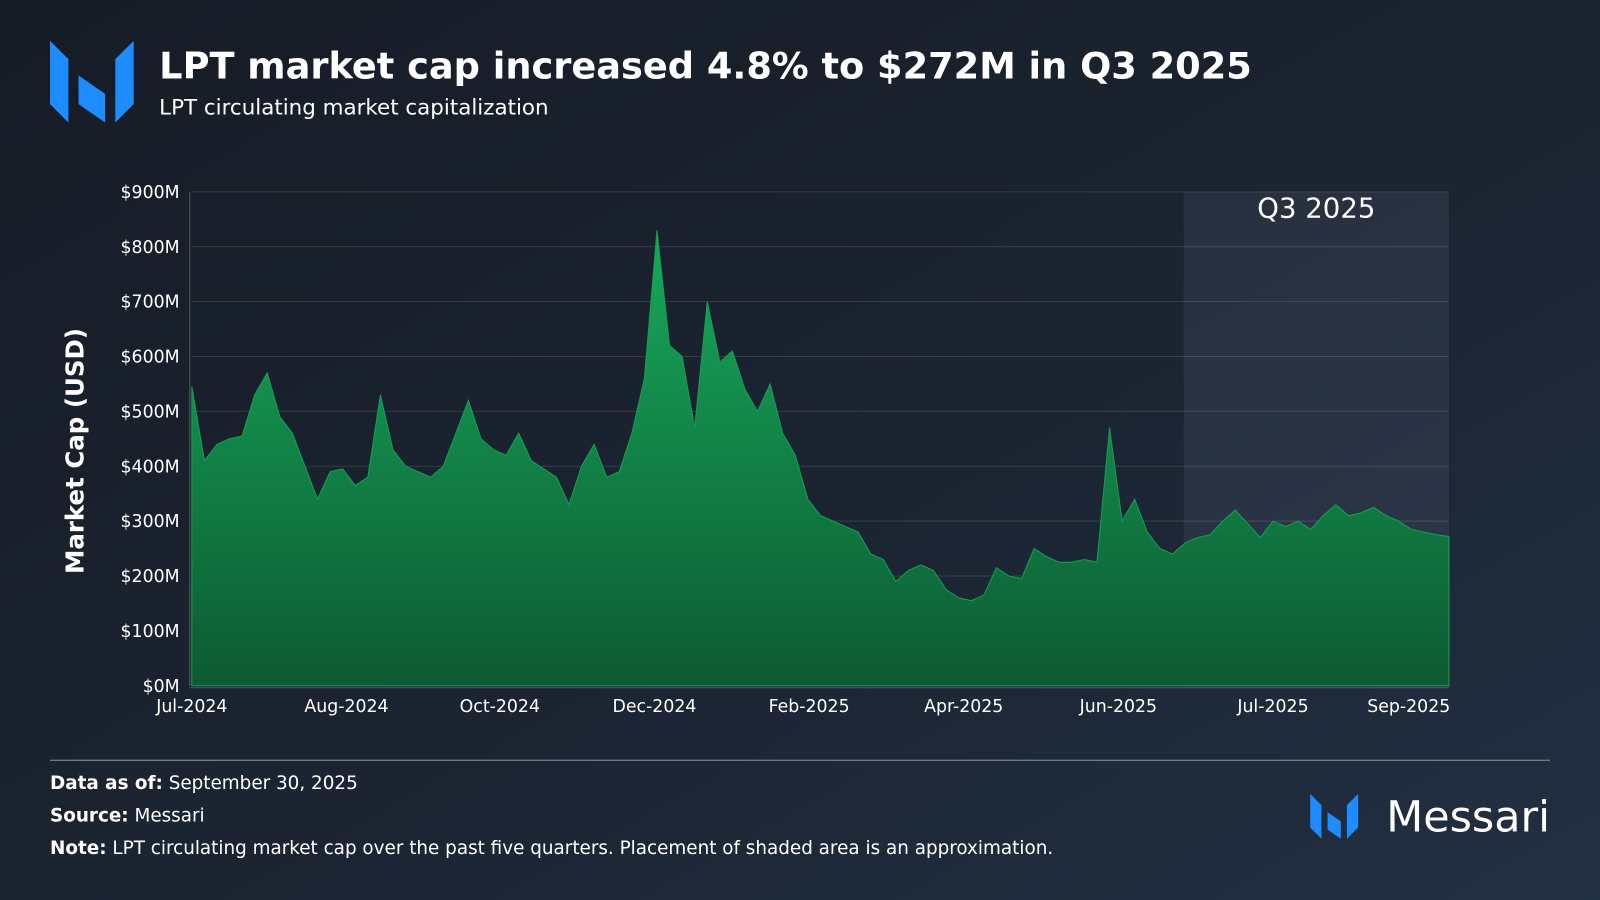 The width and height of the screenshot is (1600, 900). Describe the element at coordinates (263, 783) in the screenshot. I see `value: September 30, 2025` at that location.